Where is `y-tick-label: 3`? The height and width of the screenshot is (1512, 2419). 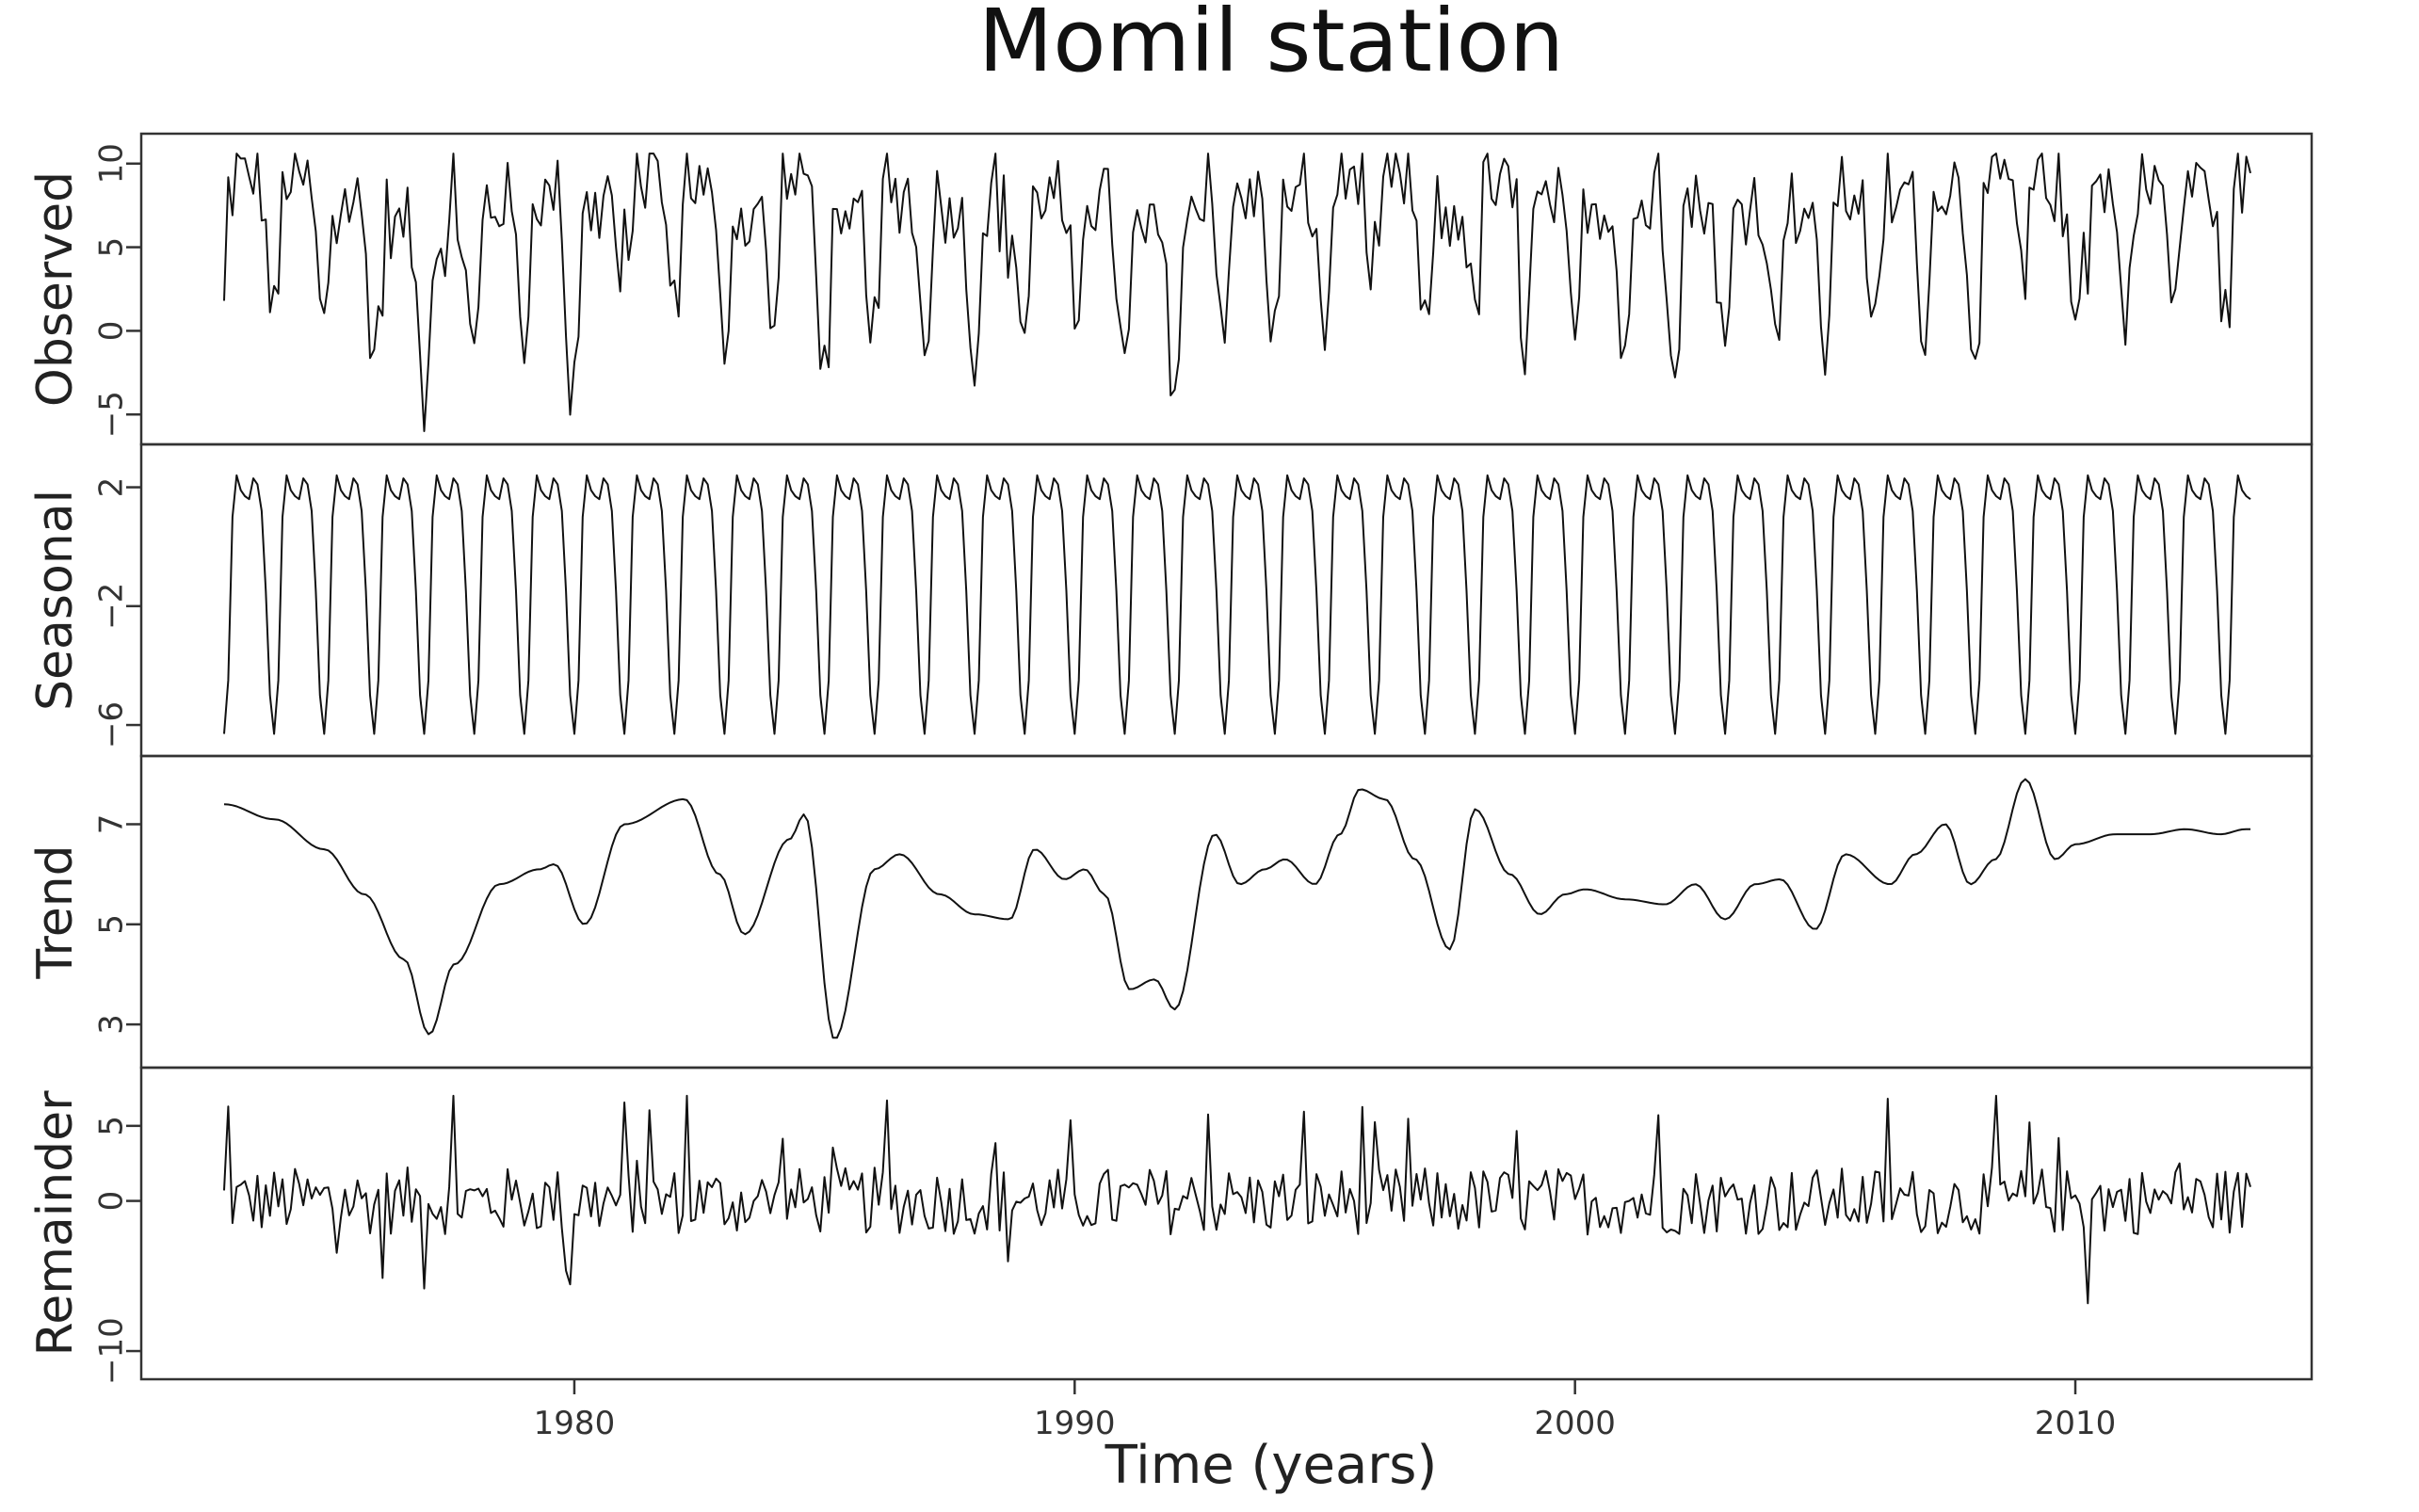
y-tick-label: 3 is located at coordinates (112, 1024).